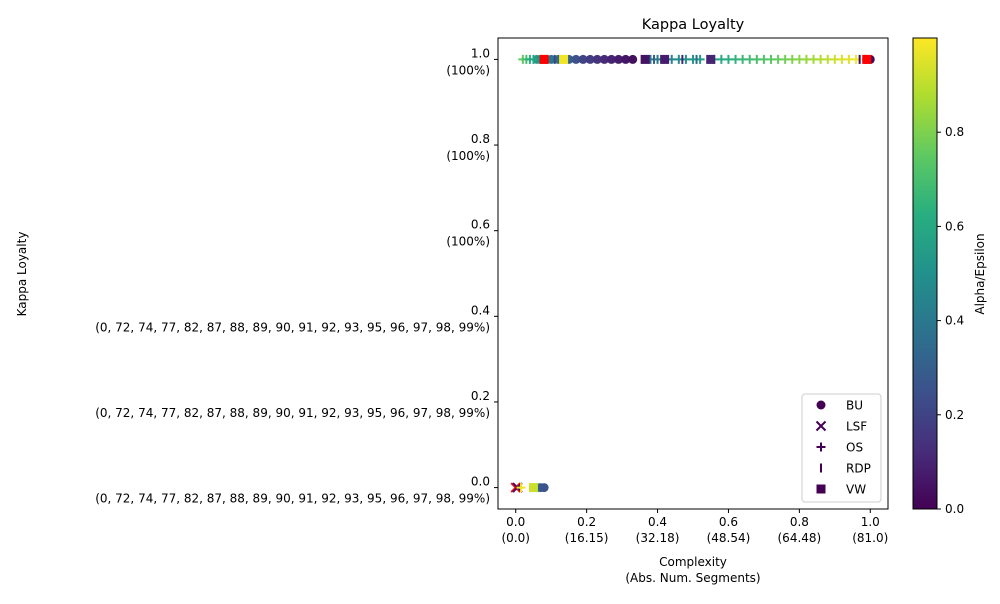  What do you see at coordinates (692, 578) in the screenshot?
I see `x-axis-label-units: (Abs. Num. Segments)` at bounding box center [692, 578].